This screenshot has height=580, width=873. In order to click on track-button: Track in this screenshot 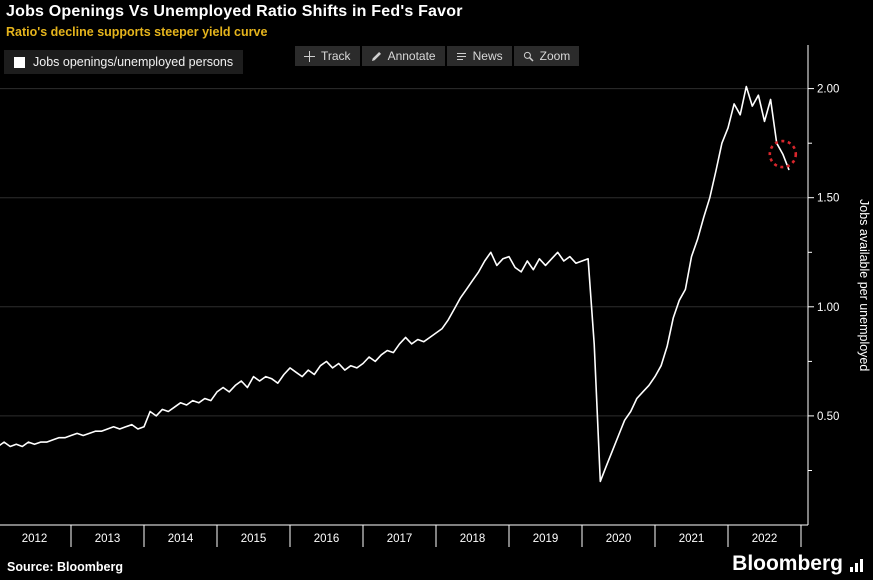, I will do `click(327, 56)`.